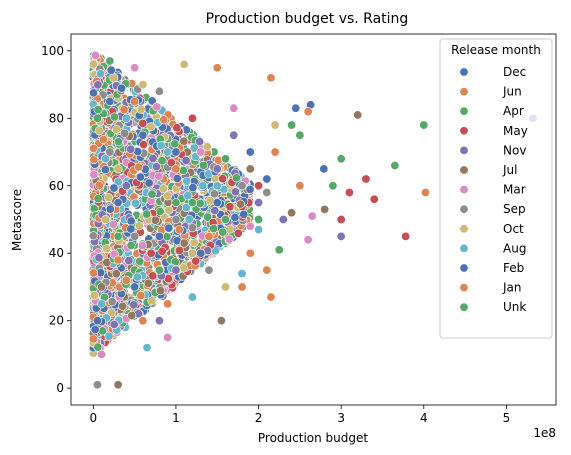 This screenshot has height=455, width=571. What do you see at coordinates (514, 209) in the screenshot?
I see `legend-label: Sep` at bounding box center [514, 209].